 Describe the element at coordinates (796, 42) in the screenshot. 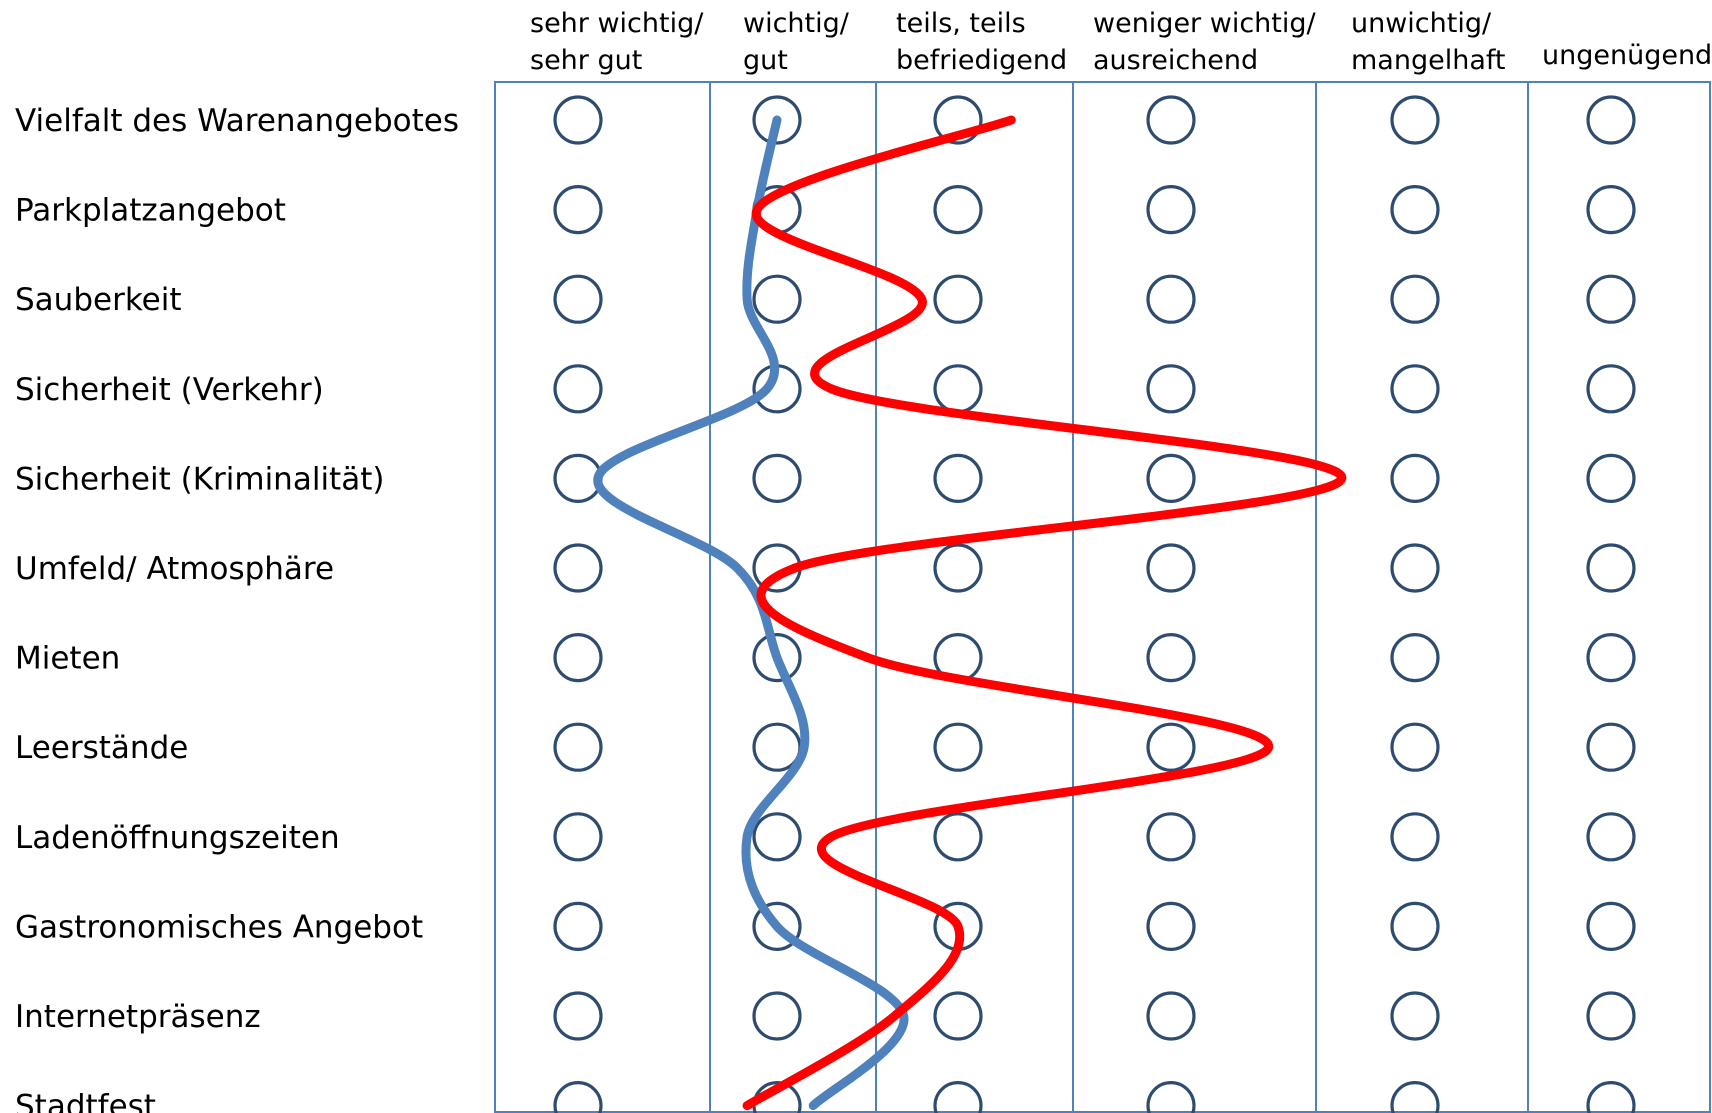

I see `column-header: wichtig/gut` at that location.